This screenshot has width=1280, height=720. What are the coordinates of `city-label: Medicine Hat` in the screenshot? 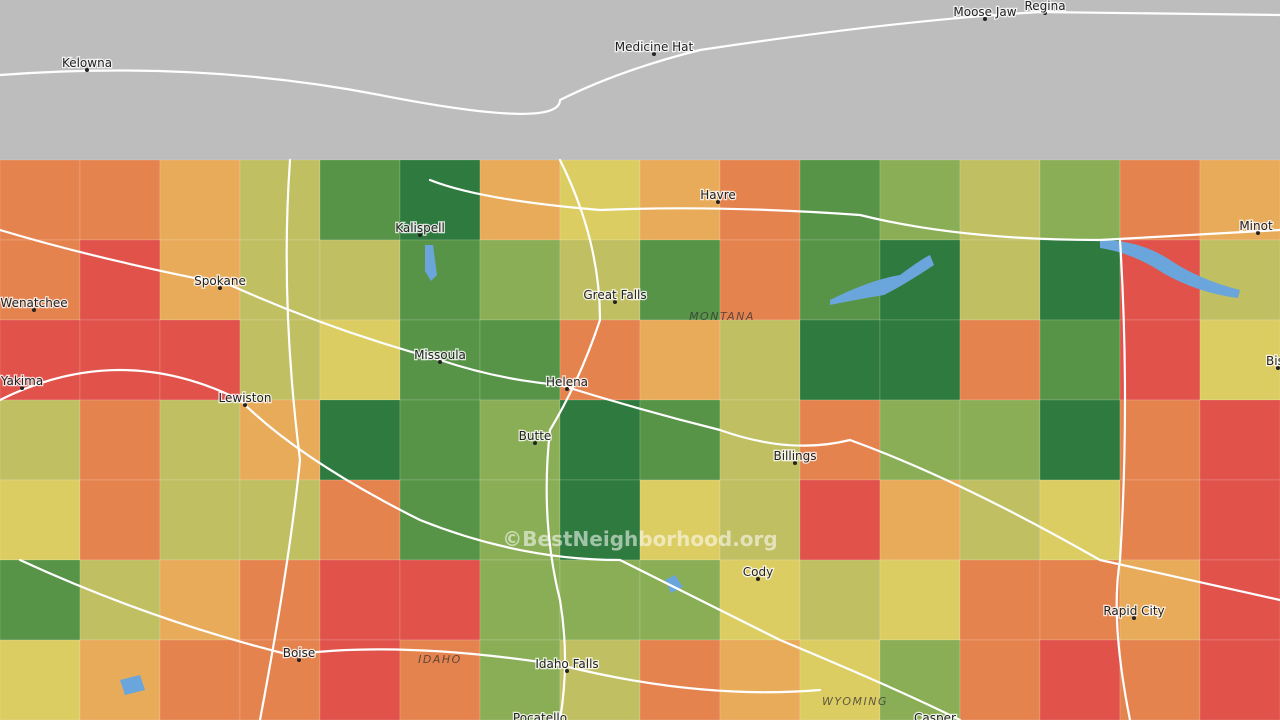 It's located at (654, 47).